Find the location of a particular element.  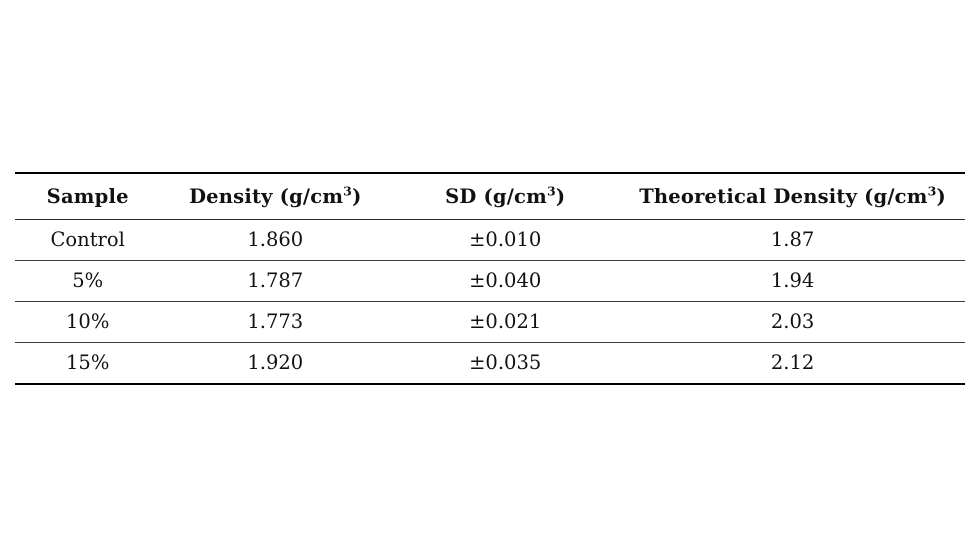

cell-density: 1.920 is located at coordinates (275, 363).